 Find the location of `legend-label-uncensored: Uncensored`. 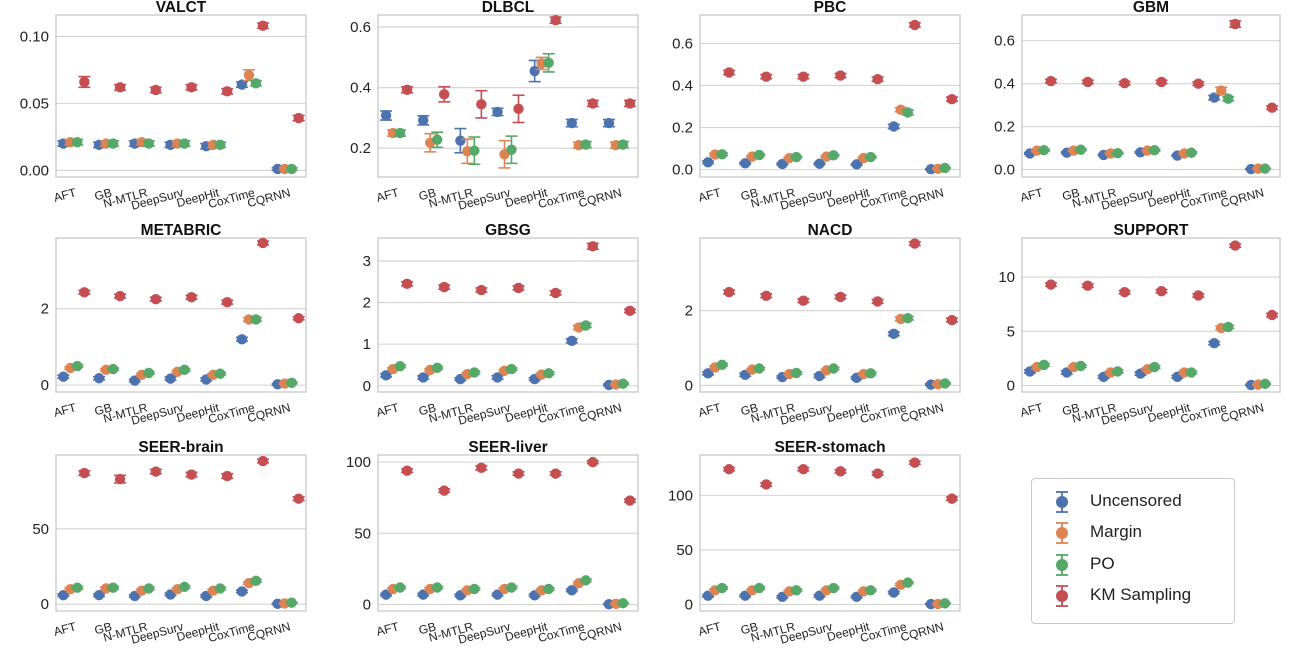

legend-label-uncensored: Uncensored is located at coordinates (1136, 500).